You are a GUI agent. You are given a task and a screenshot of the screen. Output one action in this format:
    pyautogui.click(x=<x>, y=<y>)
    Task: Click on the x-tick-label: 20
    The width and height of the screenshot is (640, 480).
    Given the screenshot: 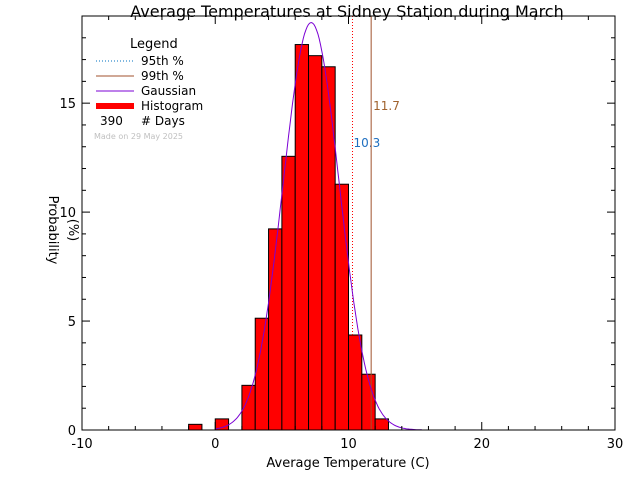 What is the action you would take?
    pyautogui.click(x=481, y=444)
    